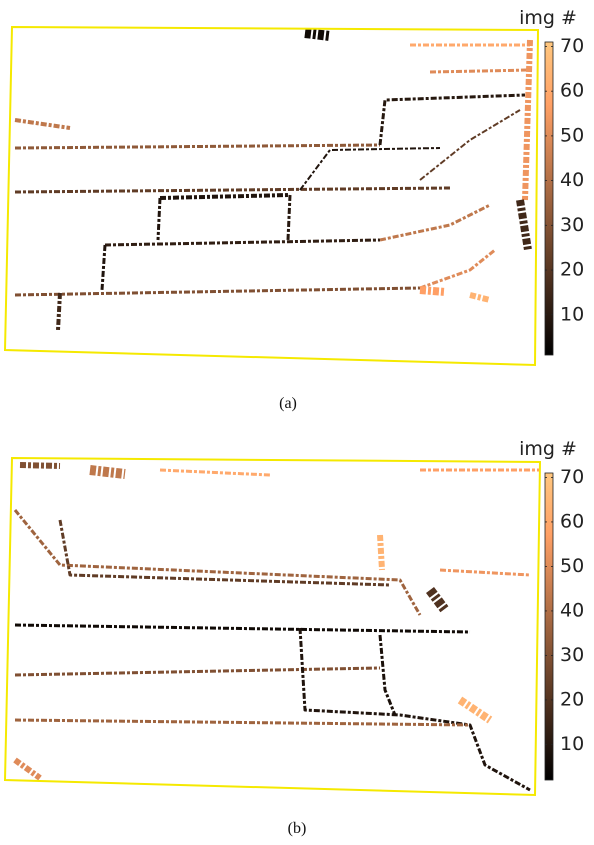  Describe the element at coordinates (297, 828) in the screenshot. I see `caption: (b)` at that location.